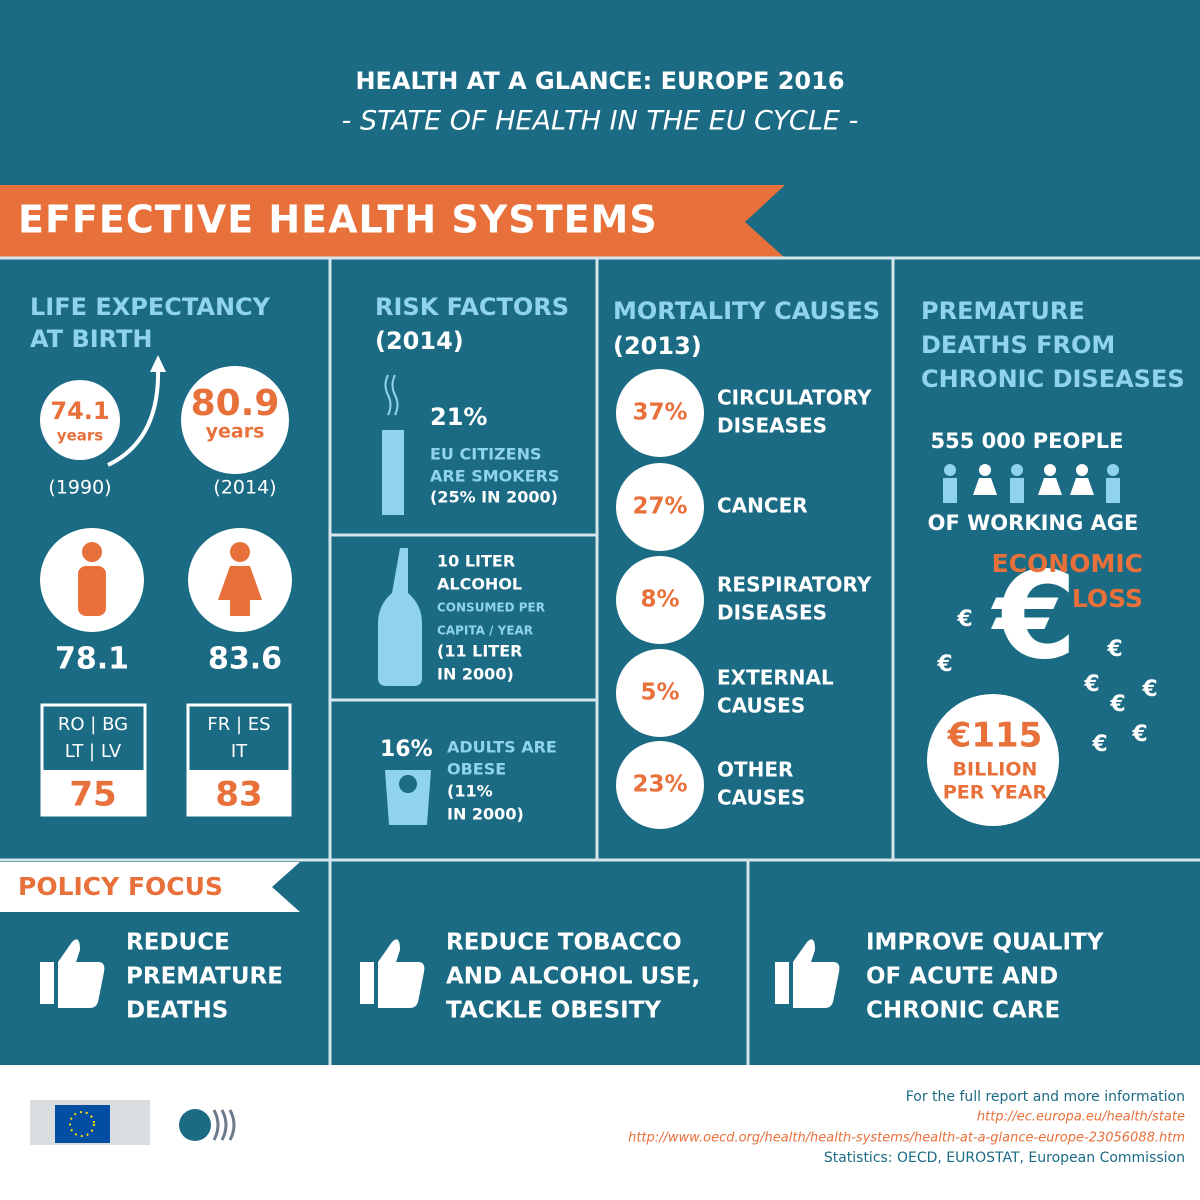  Describe the element at coordinates (76, 1153) in the screenshot. I see `logo-text: European` at that location.